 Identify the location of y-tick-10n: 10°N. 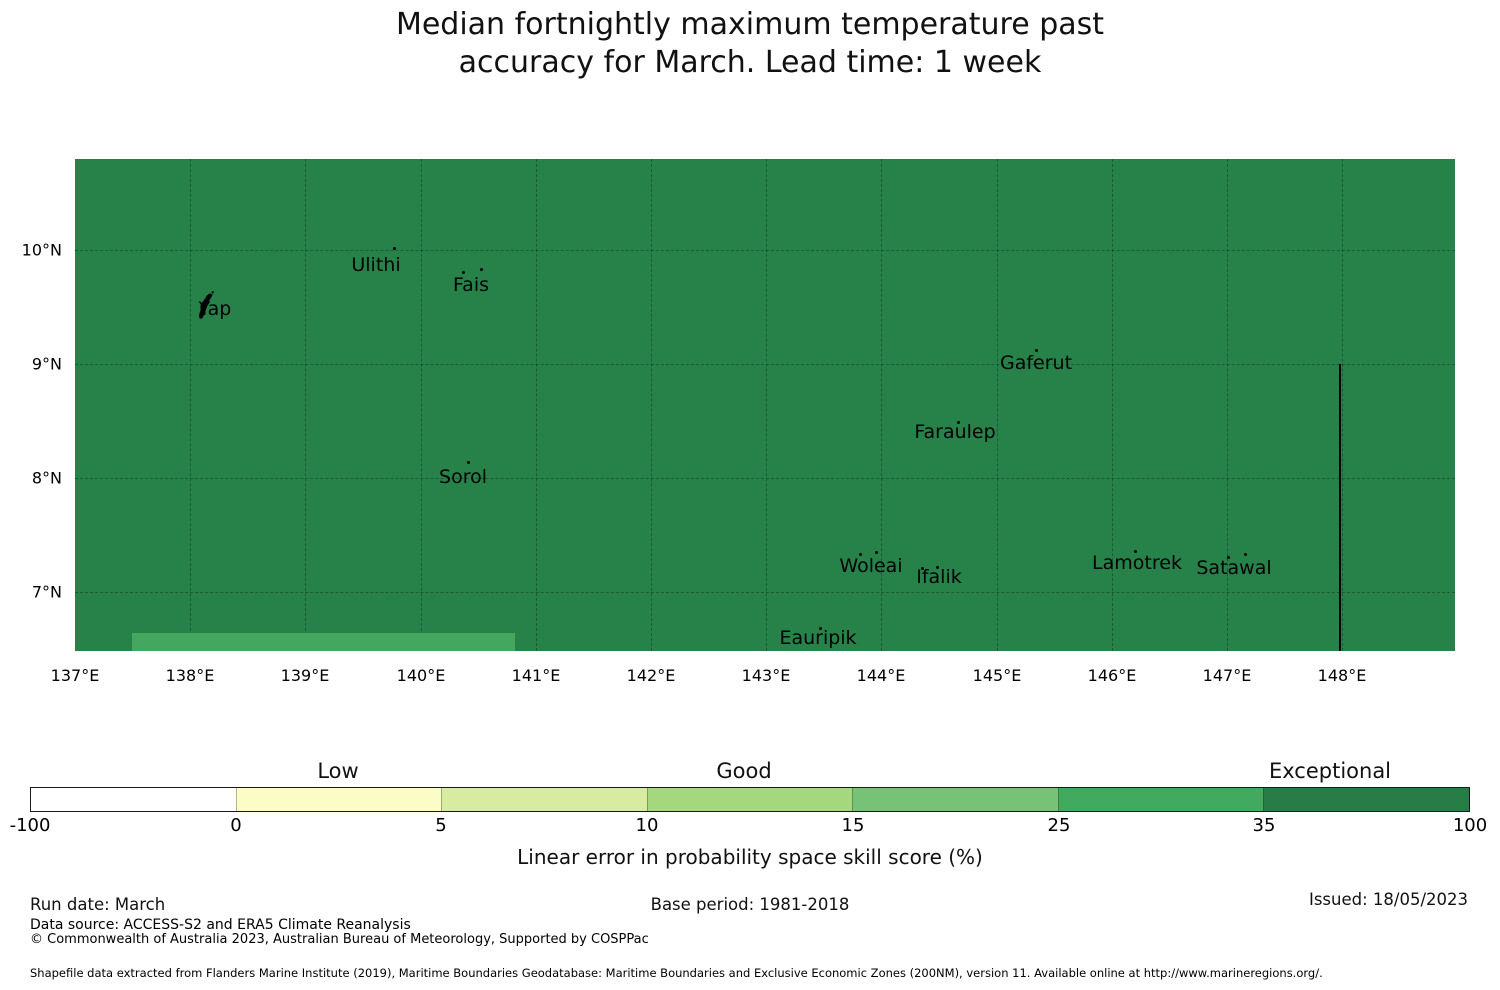
(41, 250).